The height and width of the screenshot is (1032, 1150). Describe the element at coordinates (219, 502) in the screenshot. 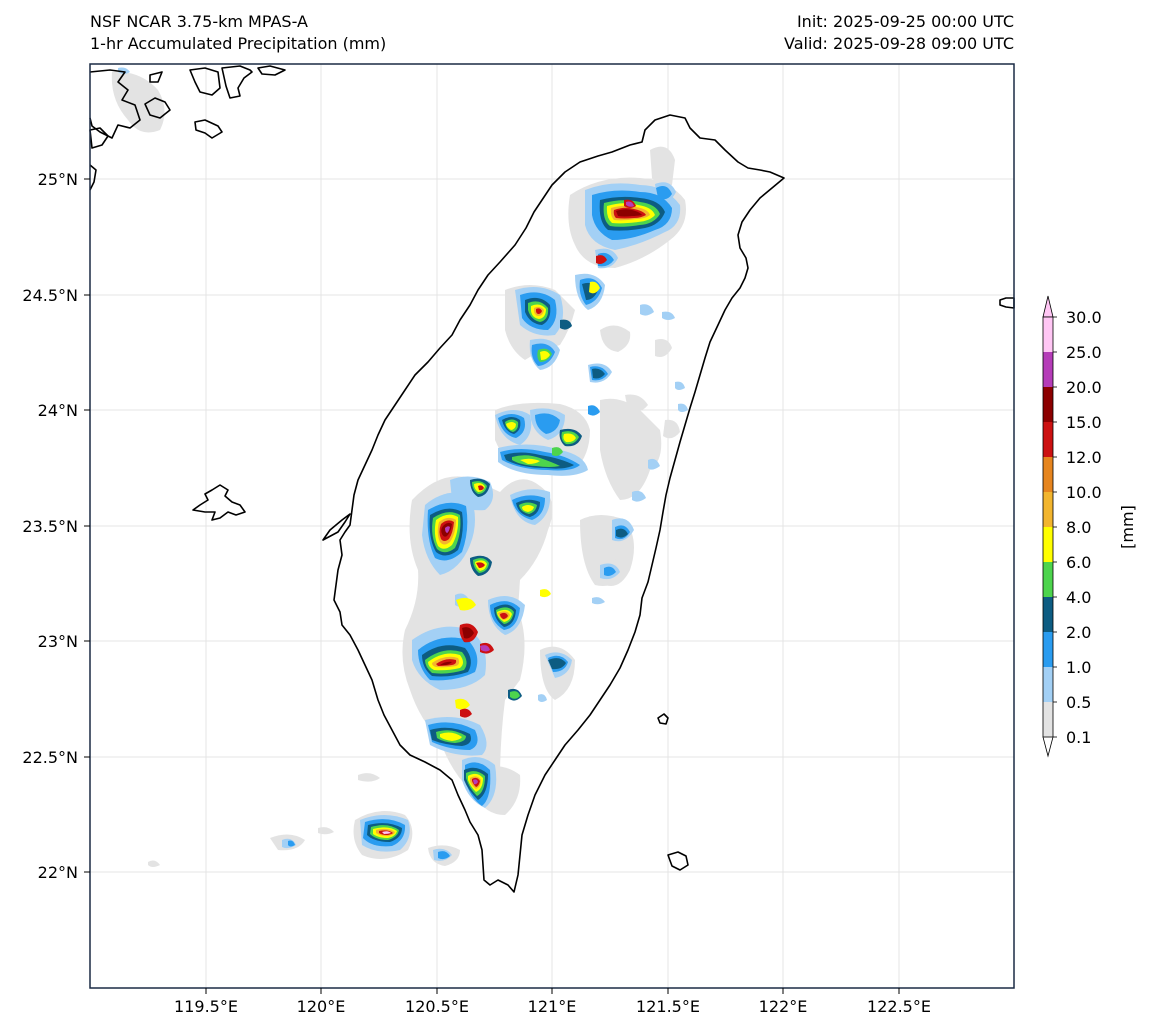

I see `penghu-coastline` at that location.